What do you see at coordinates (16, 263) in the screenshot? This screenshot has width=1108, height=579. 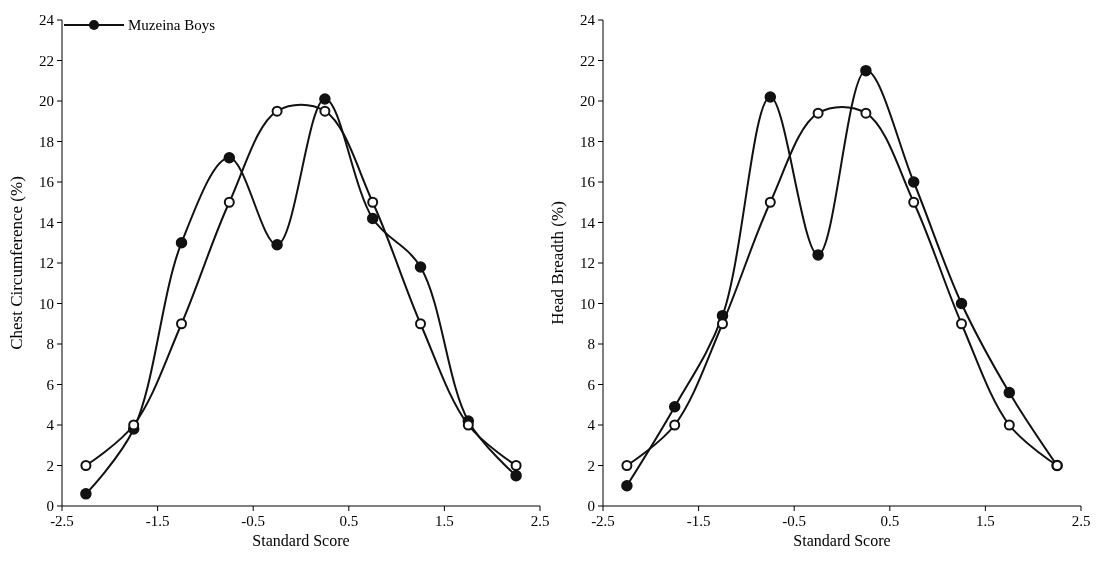 I see `y-axis-title: Chest Circumference (%)` at bounding box center [16, 263].